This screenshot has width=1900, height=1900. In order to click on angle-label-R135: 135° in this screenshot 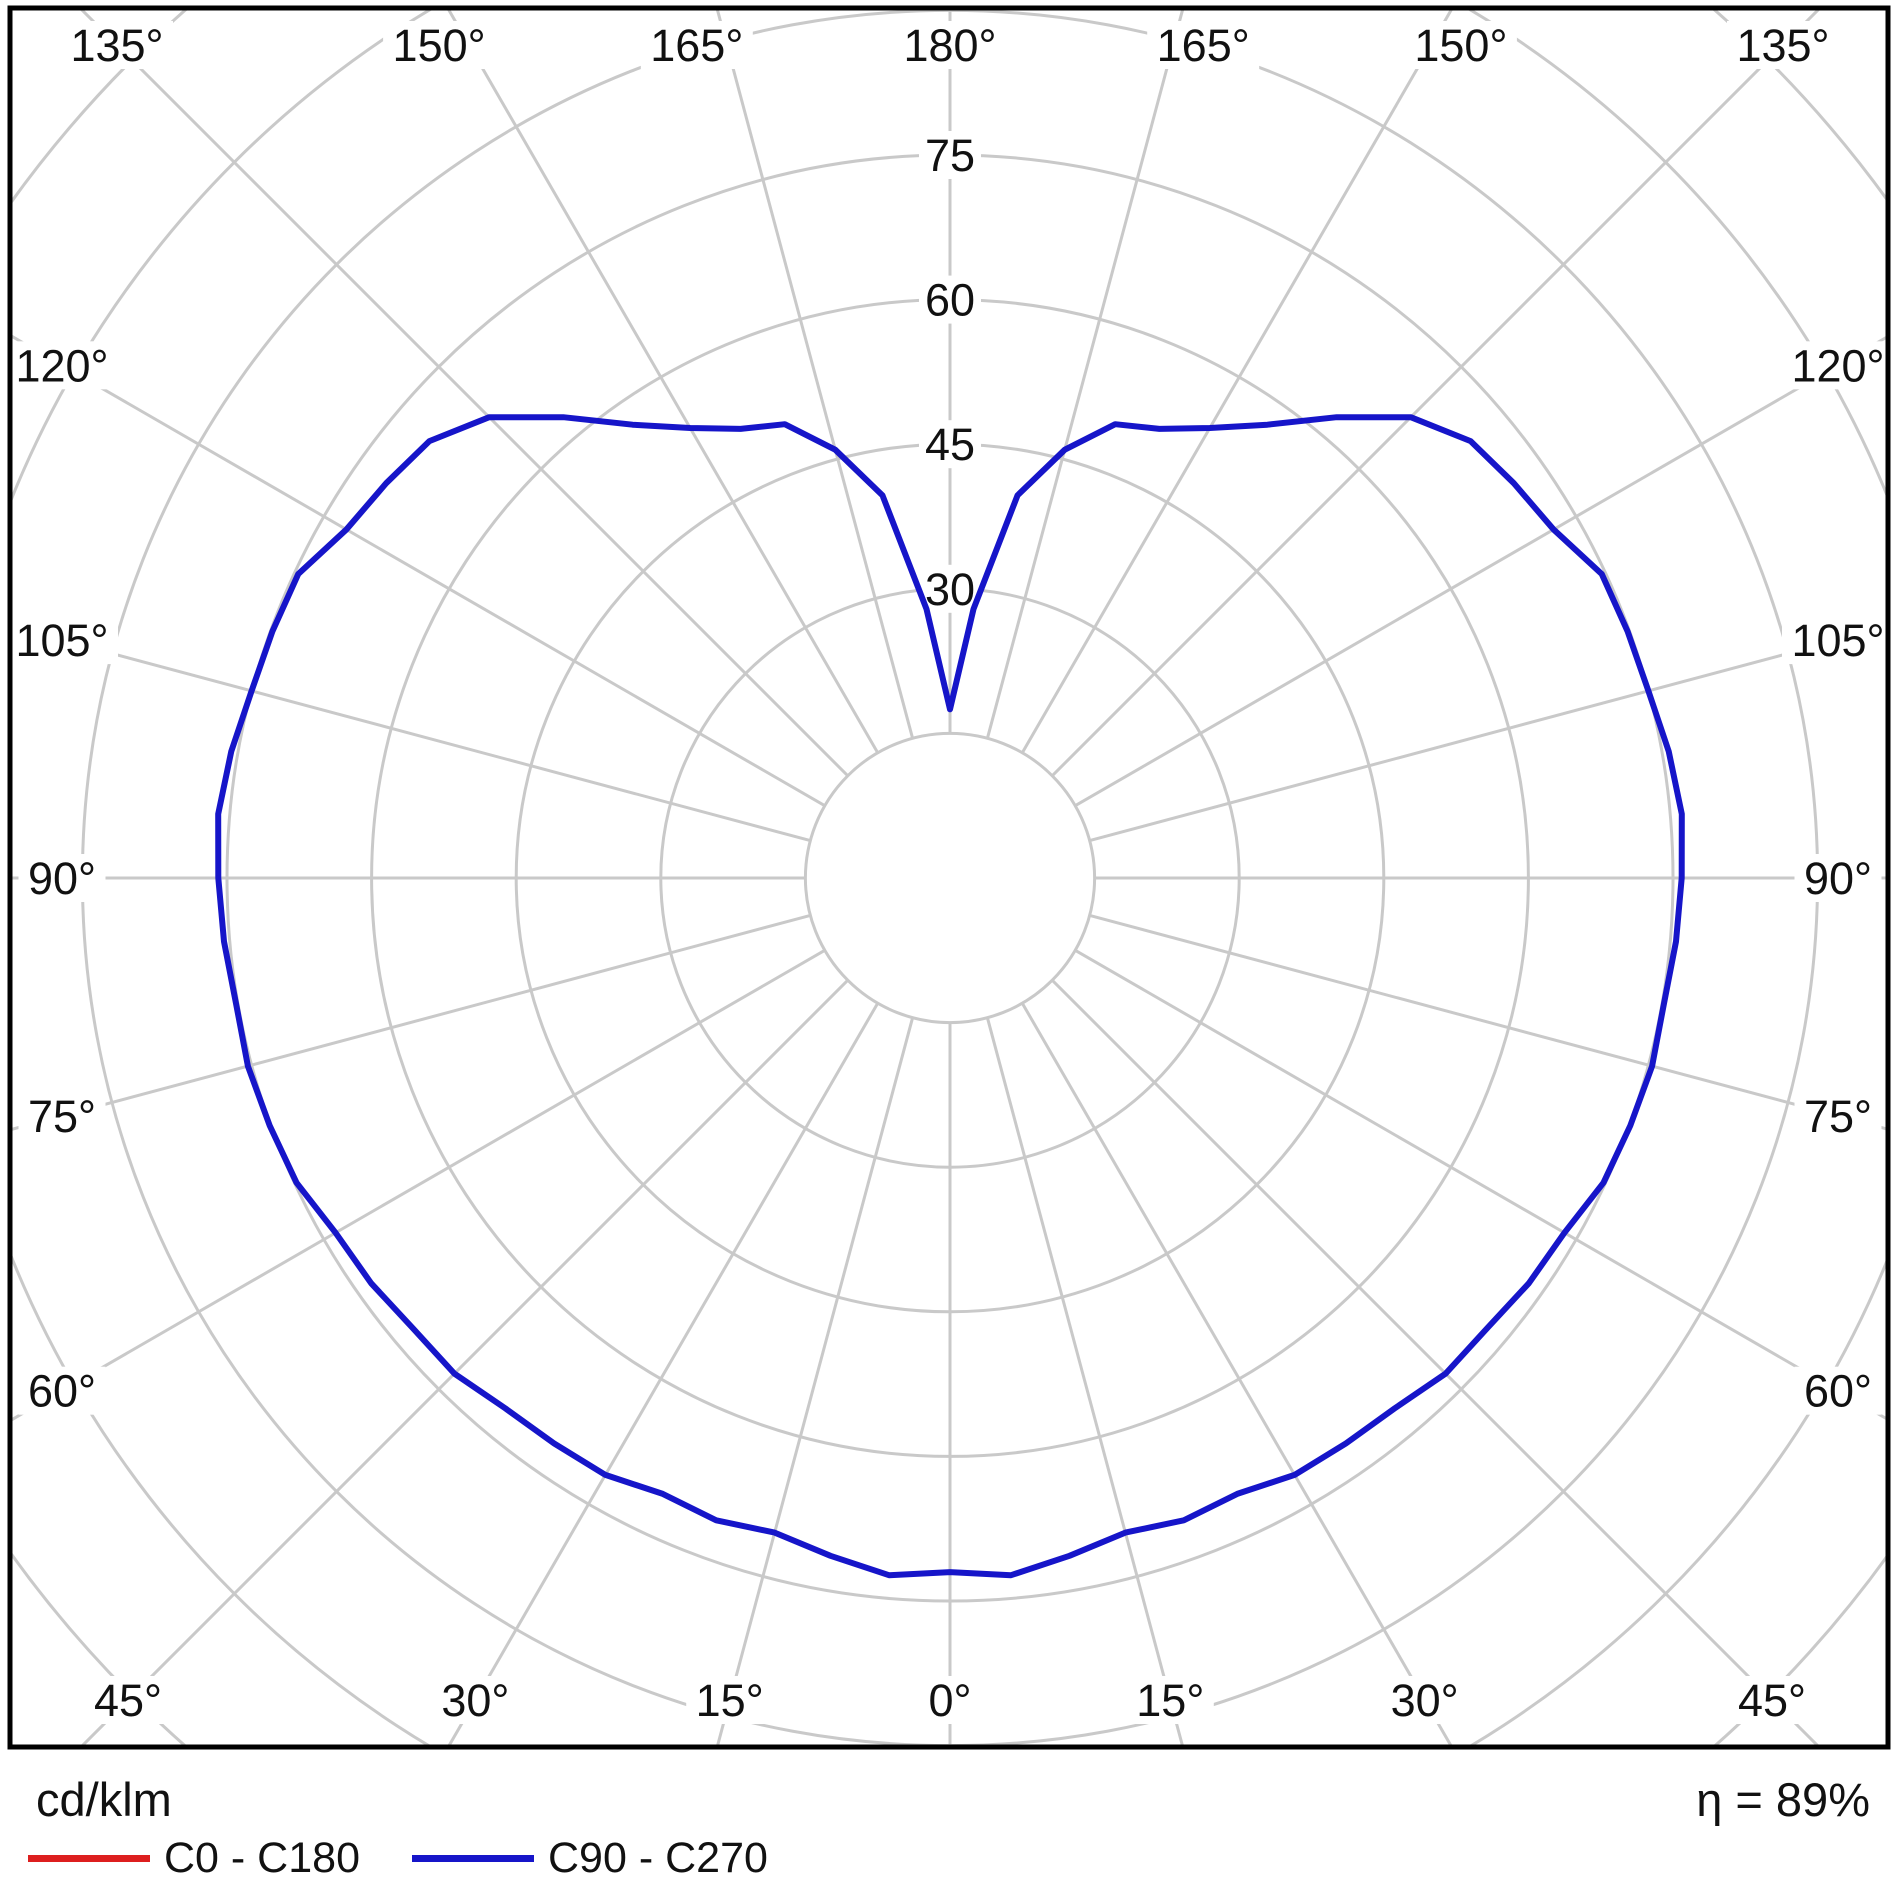, I will do `click(1782, 45)`.